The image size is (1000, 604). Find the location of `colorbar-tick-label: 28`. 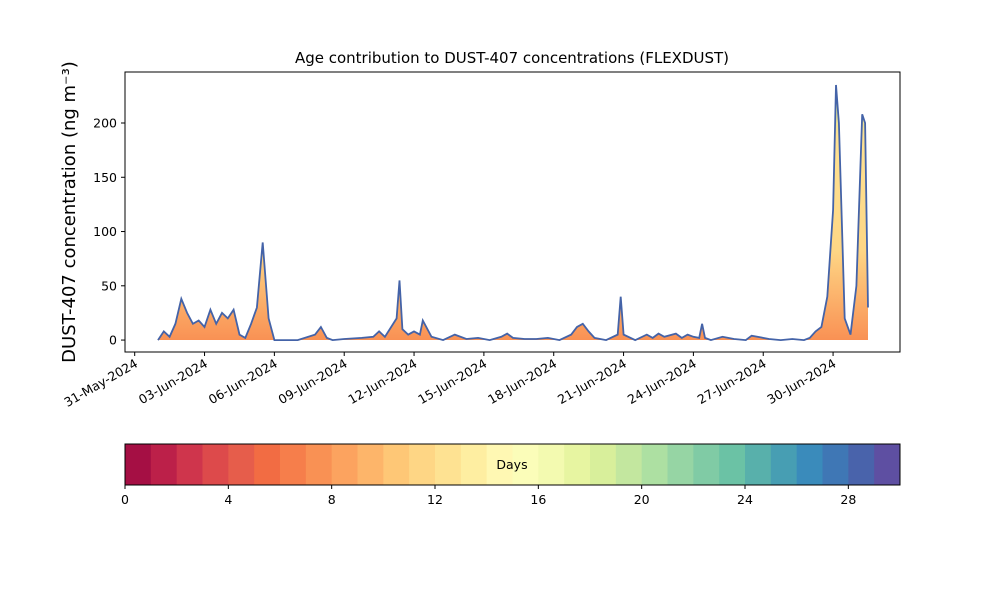

colorbar-tick-label: 28 is located at coordinates (848, 499).